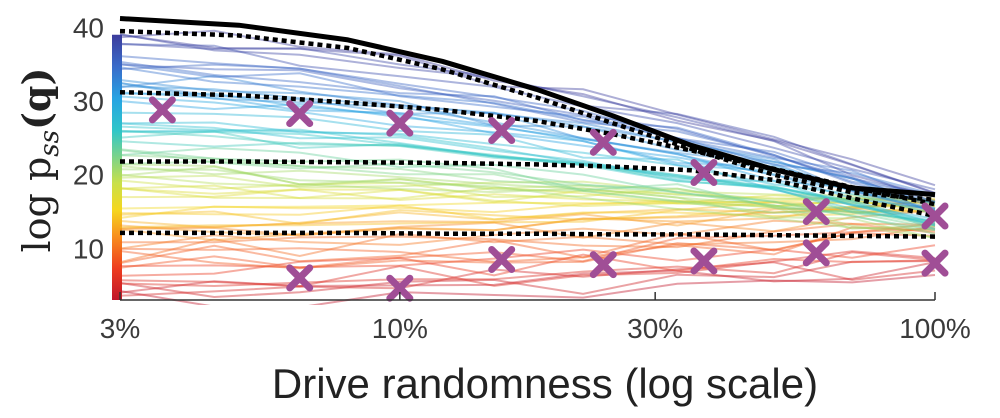 The height and width of the screenshot is (418, 1000). What do you see at coordinates (88, 101) in the screenshot?
I see `y-tick-label: 30` at bounding box center [88, 101].